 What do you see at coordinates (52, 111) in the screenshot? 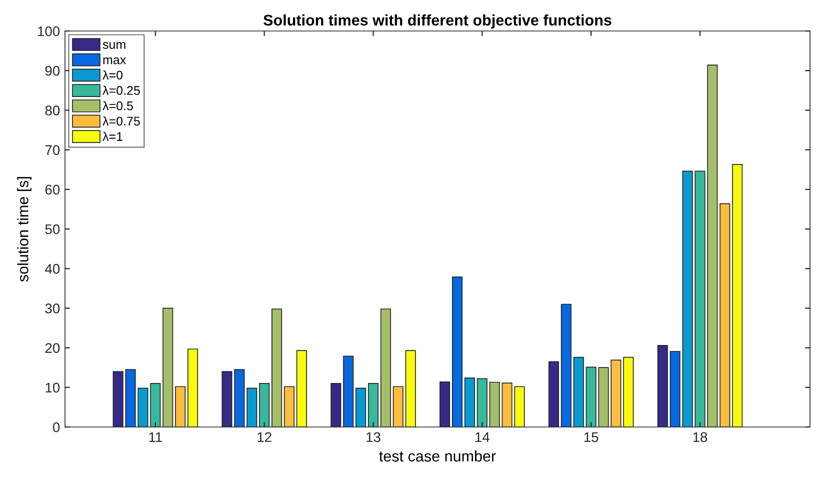
I see `y-tick-label: 80` at bounding box center [52, 111].